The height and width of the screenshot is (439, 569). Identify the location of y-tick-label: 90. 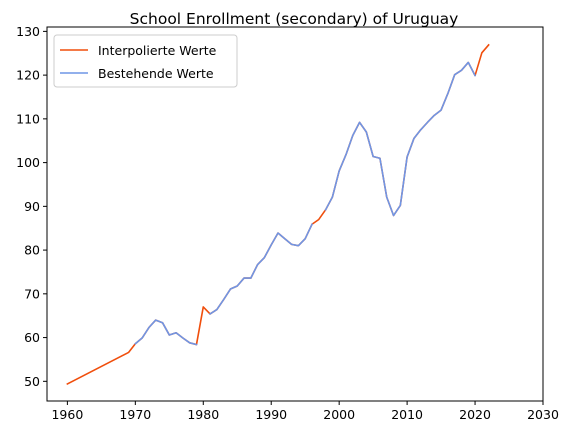
(32, 206).